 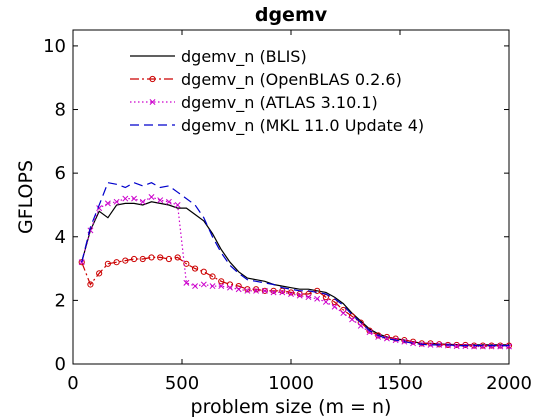 What do you see at coordinates (291, 15) in the screenshot?
I see `chart-title: dgemv` at bounding box center [291, 15].